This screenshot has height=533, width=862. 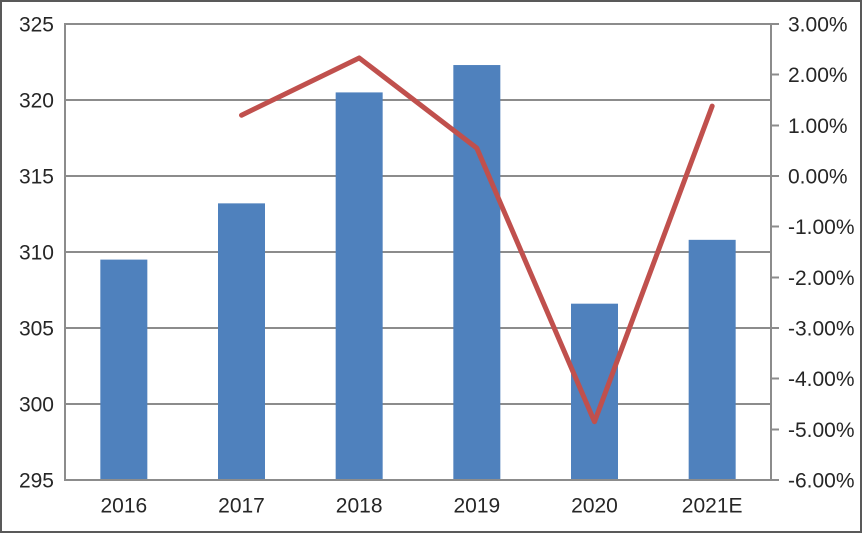 What do you see at coordinates (594, 391) in the screenshot?
I see `bar-2020` at bounding box center [594, 391].